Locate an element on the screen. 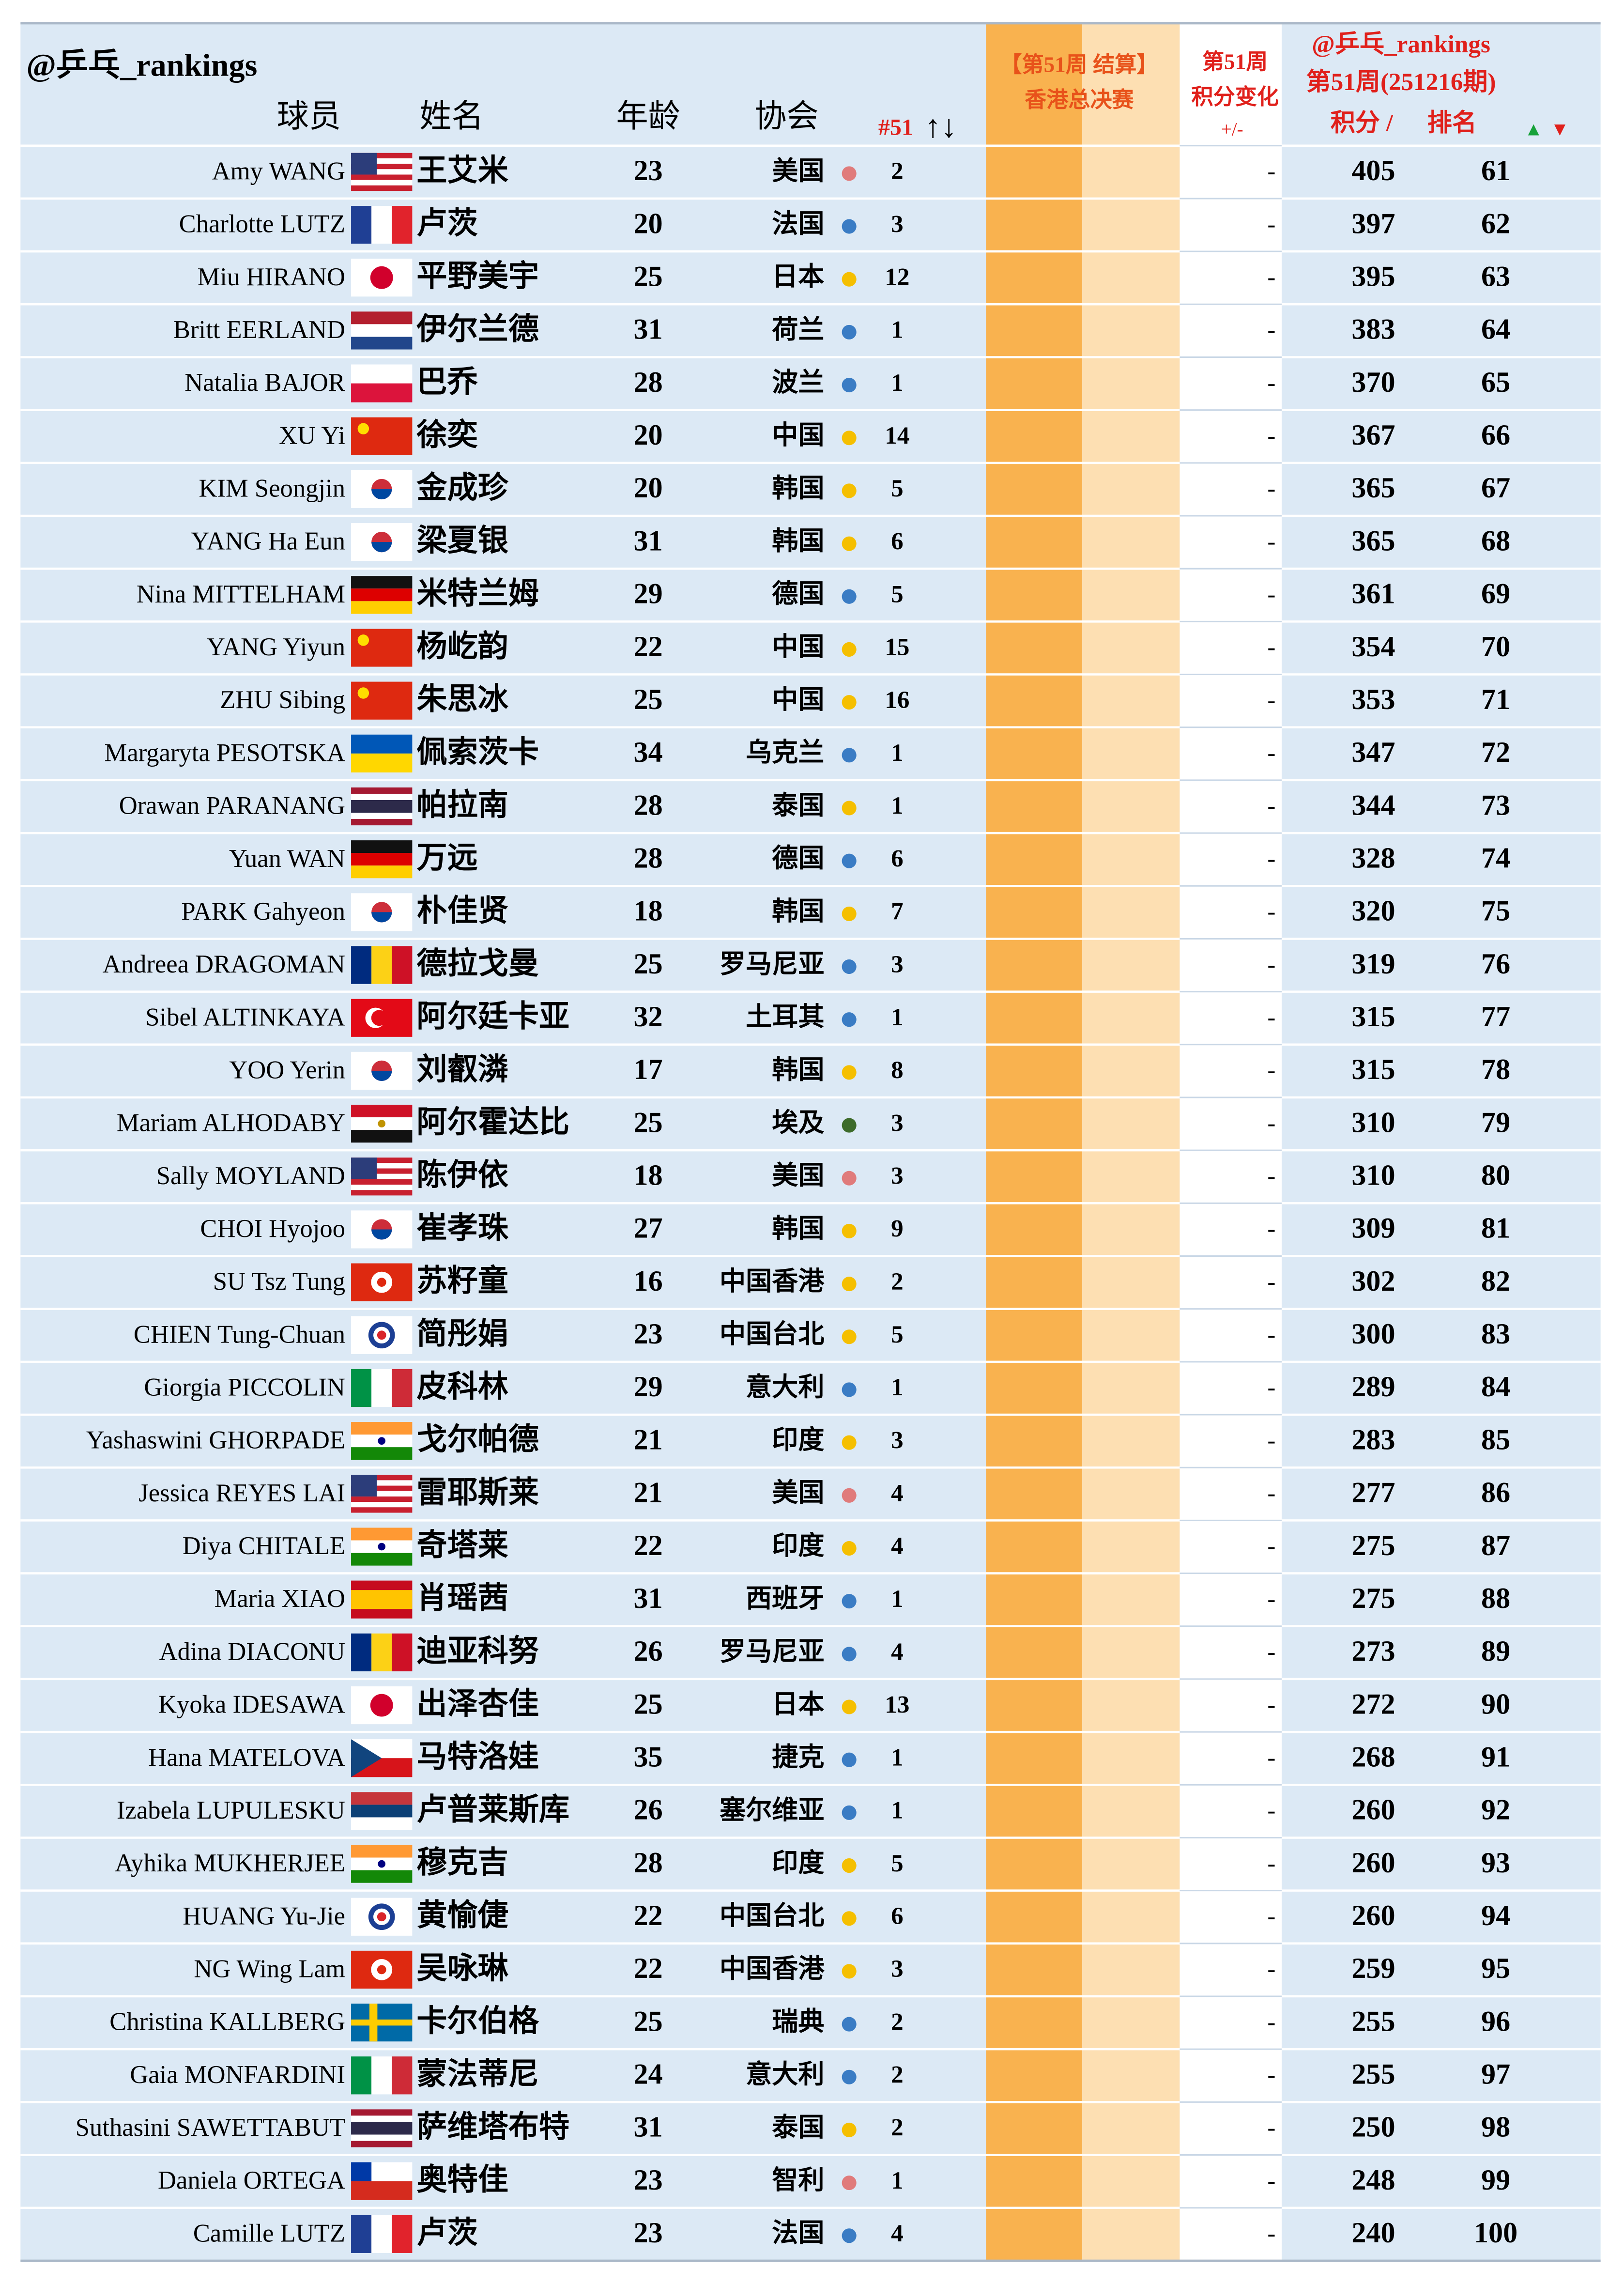 The height and width of the screenshot is (2284, 1624). player-name-zh: 肖瑶茜 is located at coordinates (462, 1598).